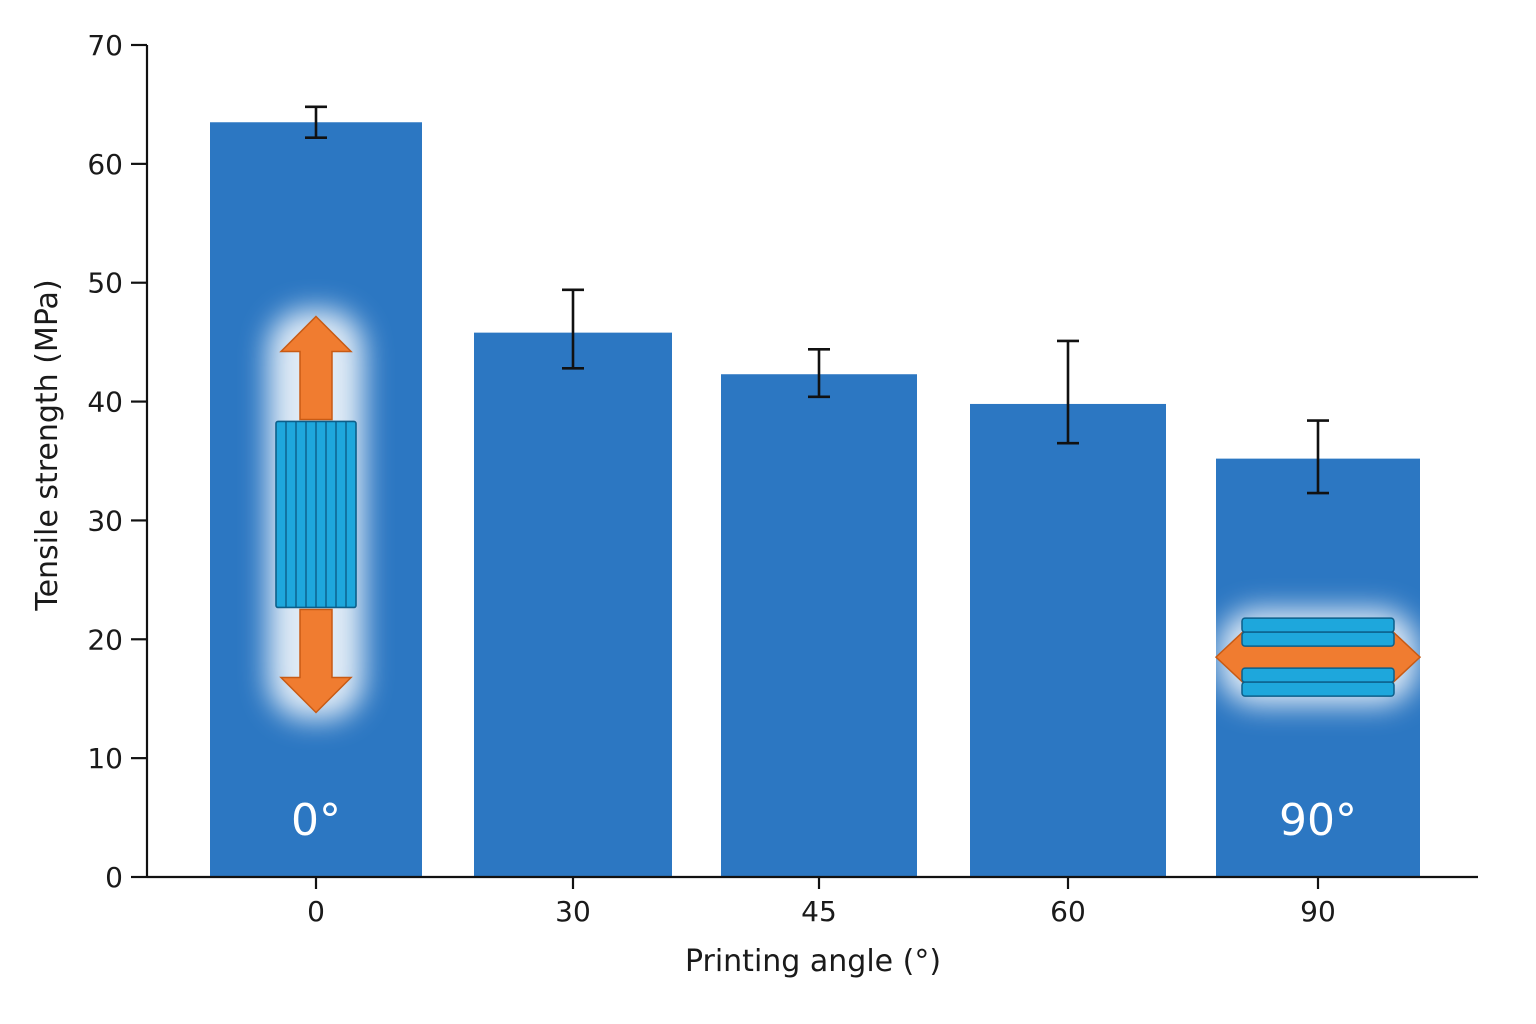  Describe the element at coordinates (1318, 657) in the screenshot. I see `horizontal-layer-specimen-illustration` at that location.